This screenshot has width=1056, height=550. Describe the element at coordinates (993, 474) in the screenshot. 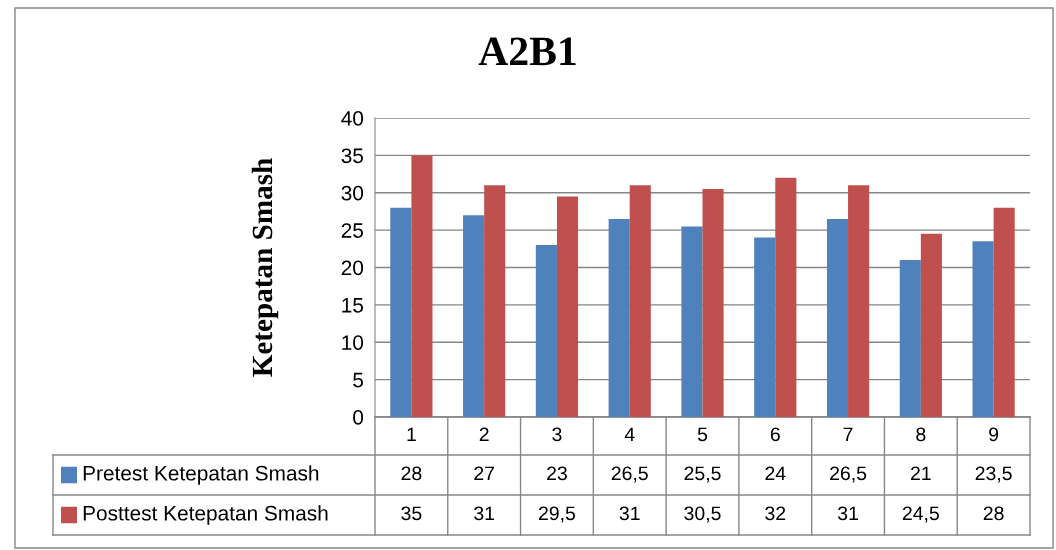

I see `data-label: 23,5` at that location.